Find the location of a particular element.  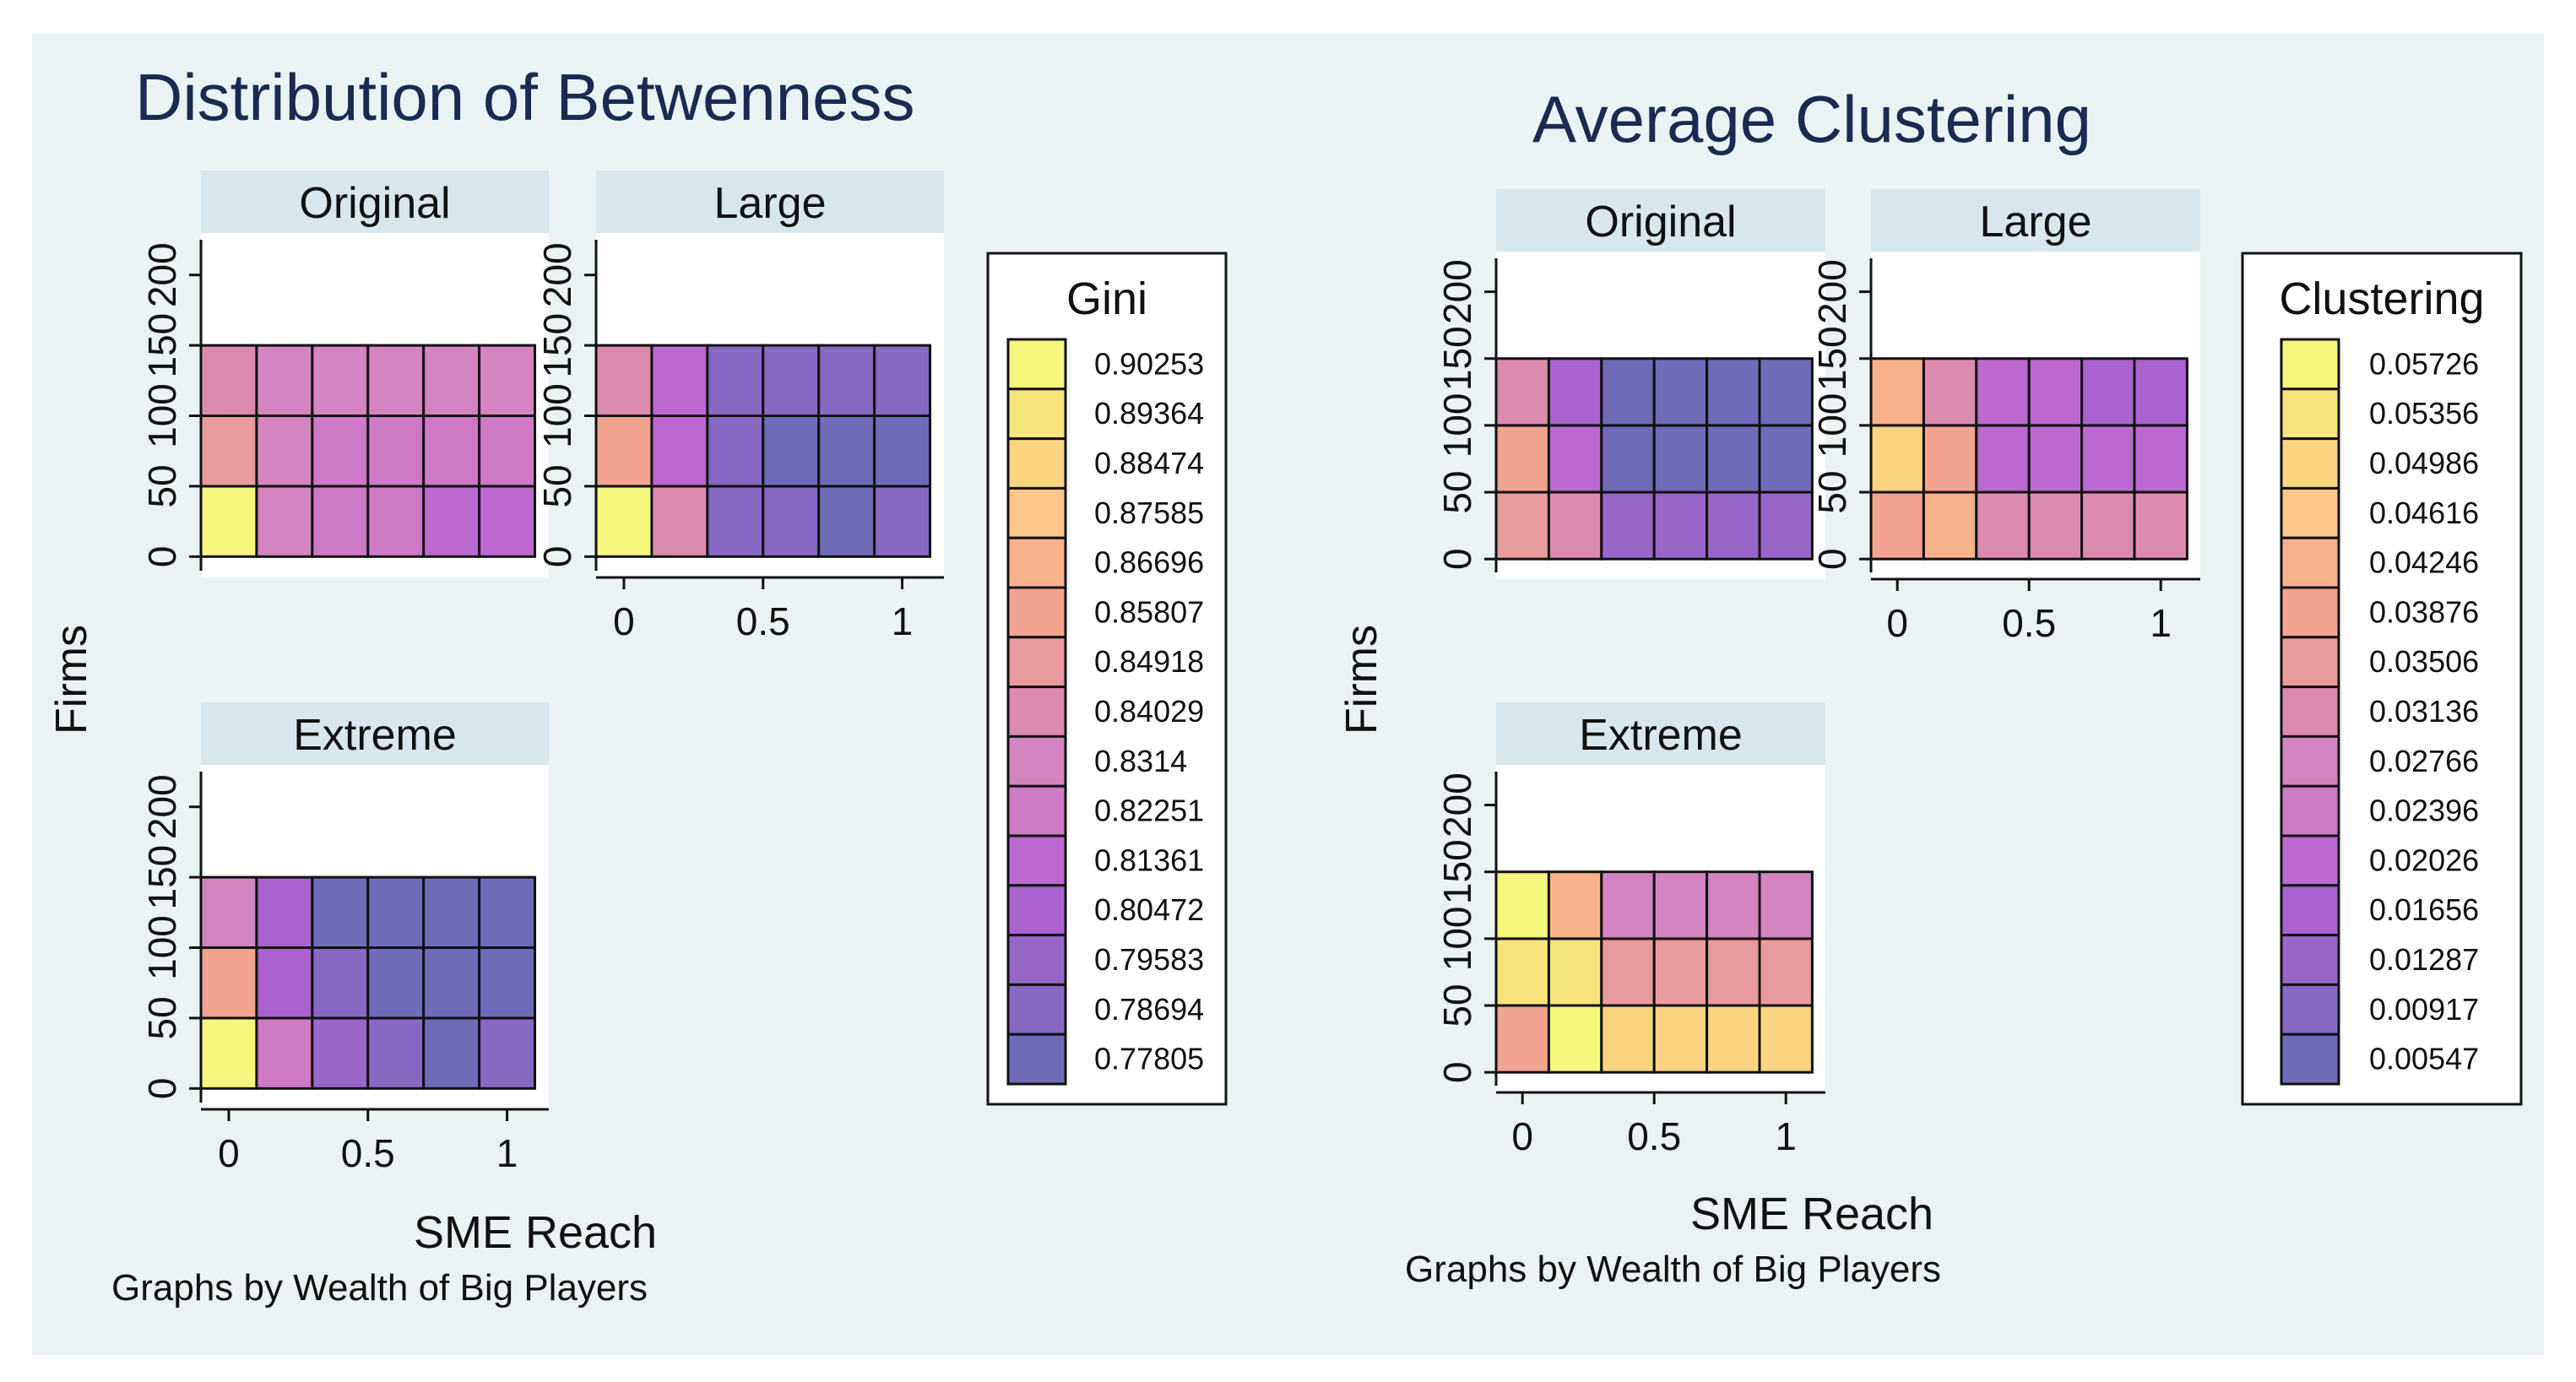

legend-entry: 0.84918 is located at coordinates (1149, 662).